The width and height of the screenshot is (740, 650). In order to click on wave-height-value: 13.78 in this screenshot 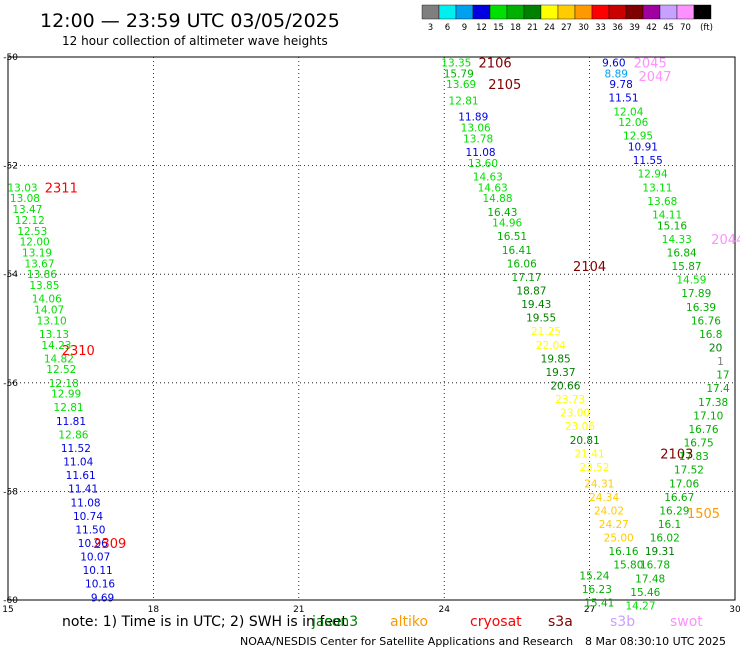, I will do `click(478, 139)`.